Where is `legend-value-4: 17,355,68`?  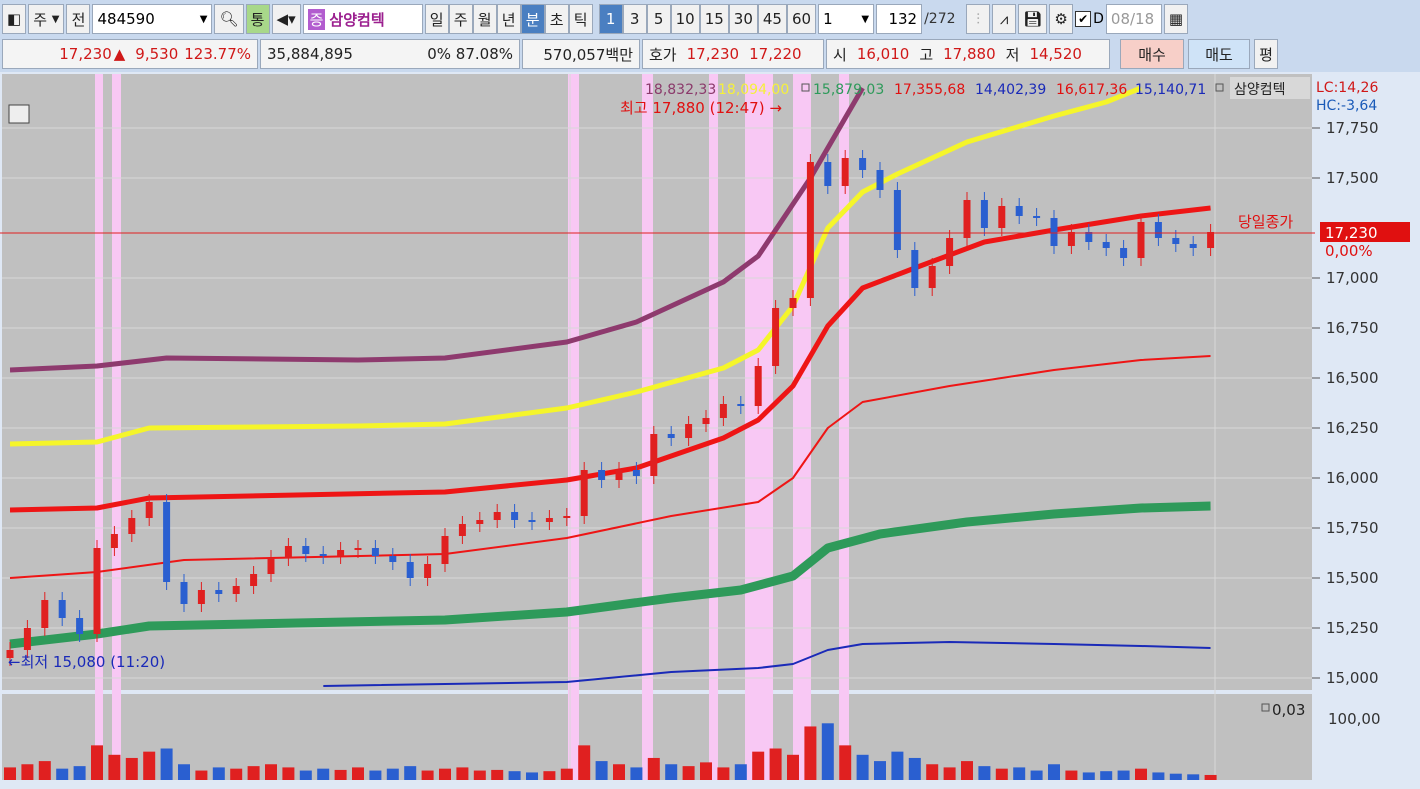 legend-value-4: 17,355,68 is located at coordinates (929, 90).